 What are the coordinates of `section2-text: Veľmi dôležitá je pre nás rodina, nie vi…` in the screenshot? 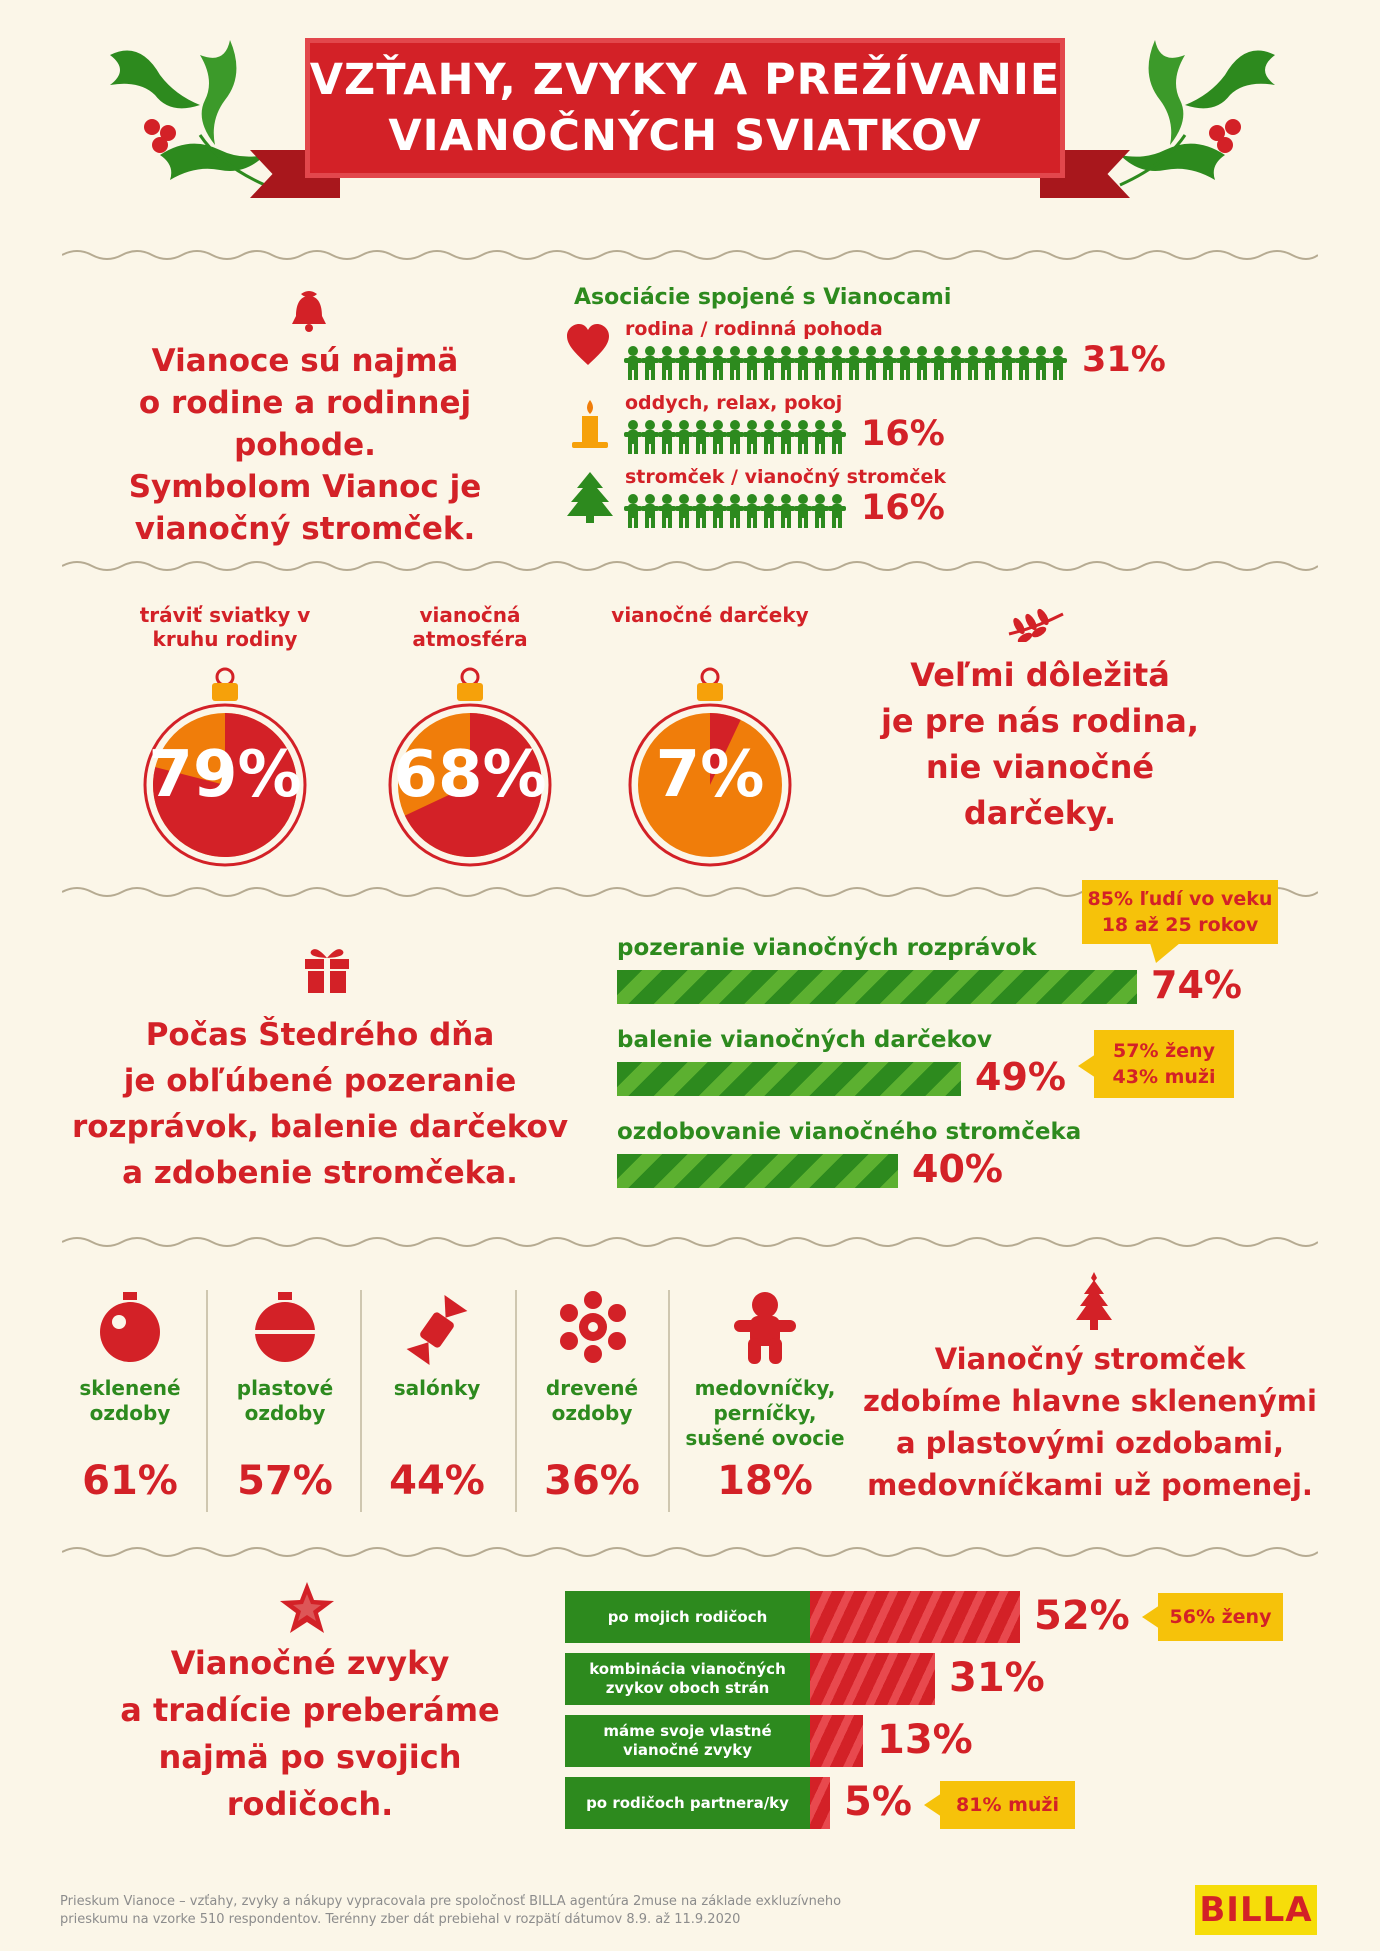 It's located at (1040, 744).